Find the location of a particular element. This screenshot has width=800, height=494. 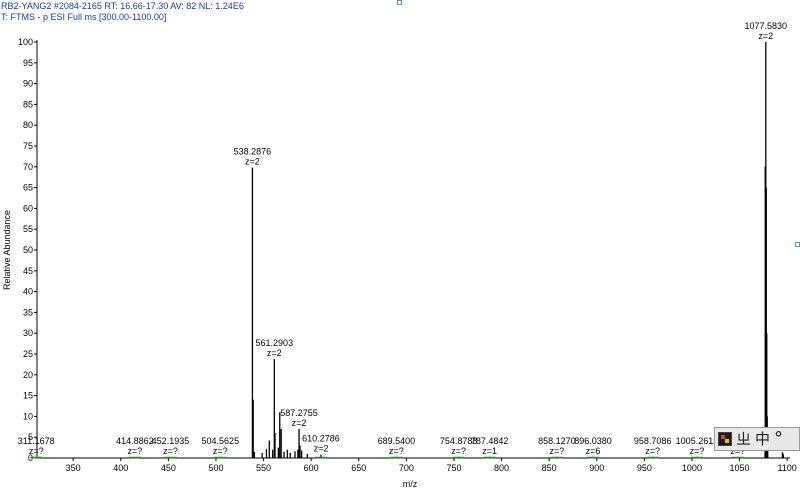

y-tick-label: 65 is located at coordinates (28, 188).